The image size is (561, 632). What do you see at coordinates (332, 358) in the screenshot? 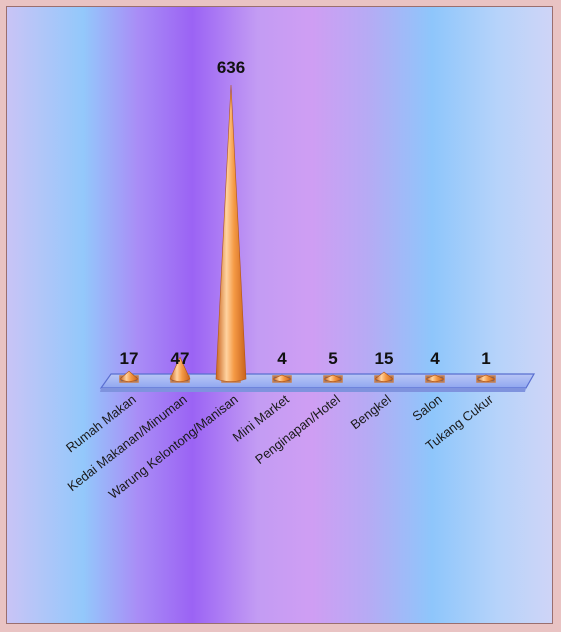
I see `data-label: 5` at bounding box center [332, 358].